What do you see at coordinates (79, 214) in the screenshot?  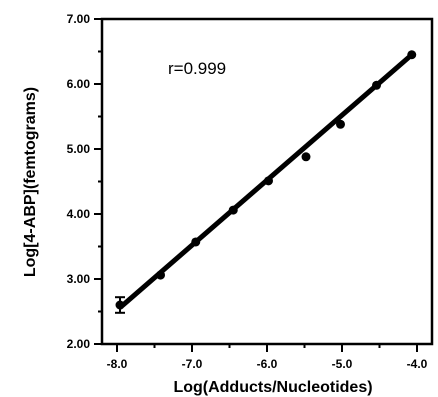 I see `y-tick-label: 4.00` at bounding box center [79, 214].